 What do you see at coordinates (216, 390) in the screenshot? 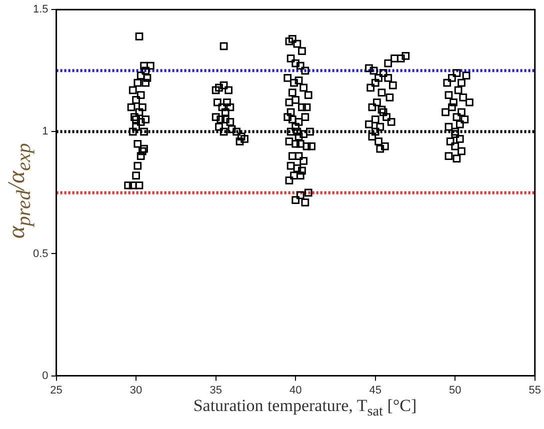
I see `x-tick-label: 35` at bounding box center [216, 390].